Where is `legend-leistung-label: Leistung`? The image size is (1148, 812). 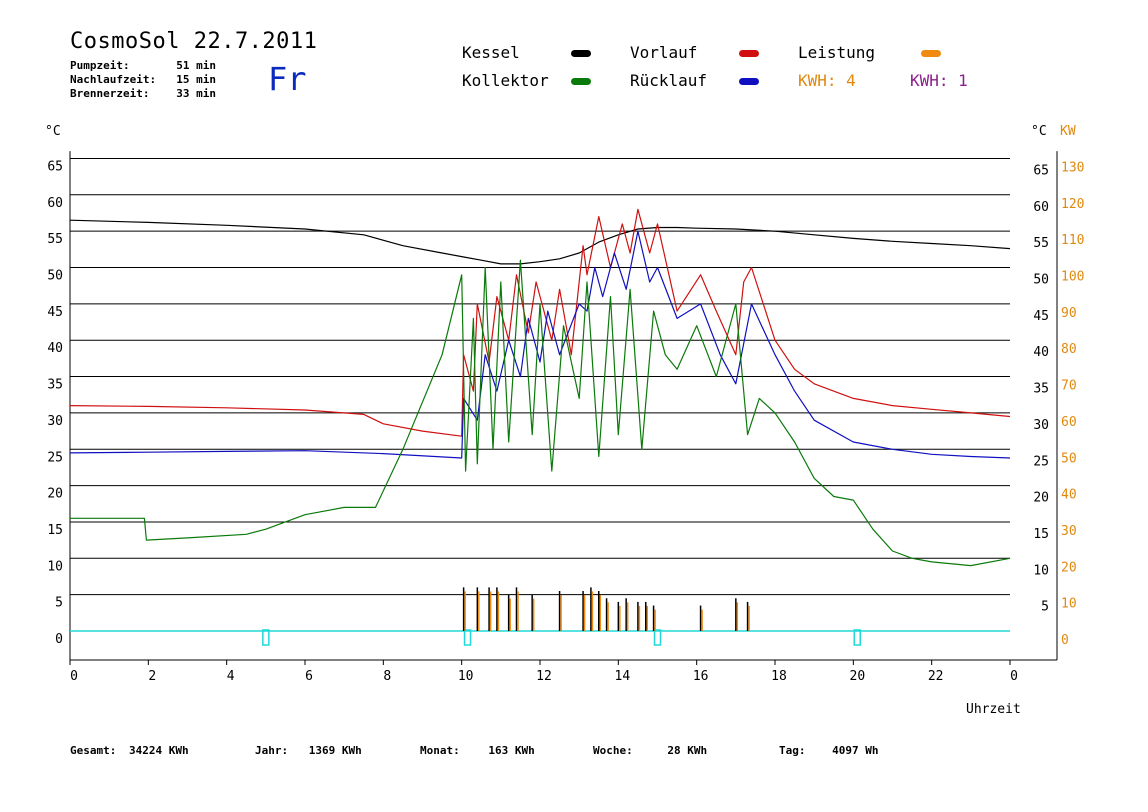 legend-leistung-label: Leistung is located at coordinates (837, 52).